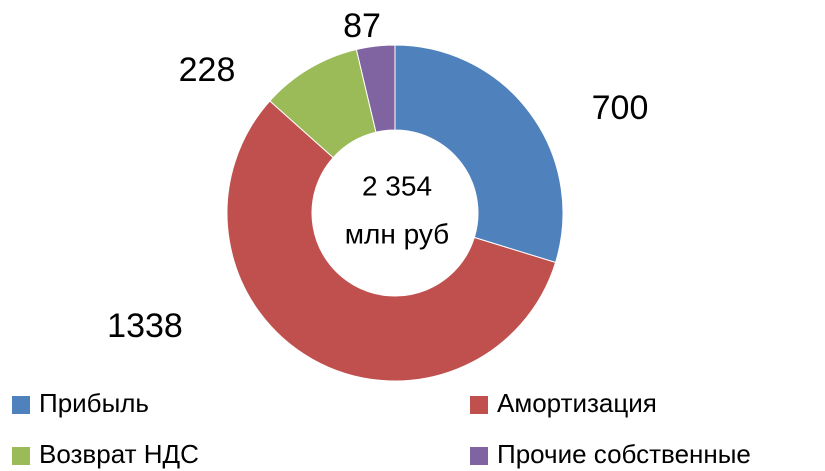  I want to click on legend-label: Прочие собственные, so click(624, 454).